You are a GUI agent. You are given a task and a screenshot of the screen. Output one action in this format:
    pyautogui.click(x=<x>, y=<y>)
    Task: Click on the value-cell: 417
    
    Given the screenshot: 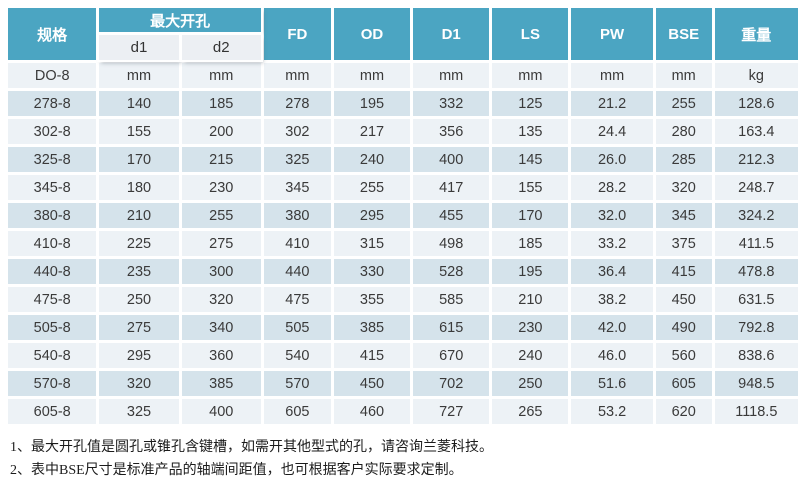 What is the action you would take?
    pyautogui.click(x=451, y=187)
    